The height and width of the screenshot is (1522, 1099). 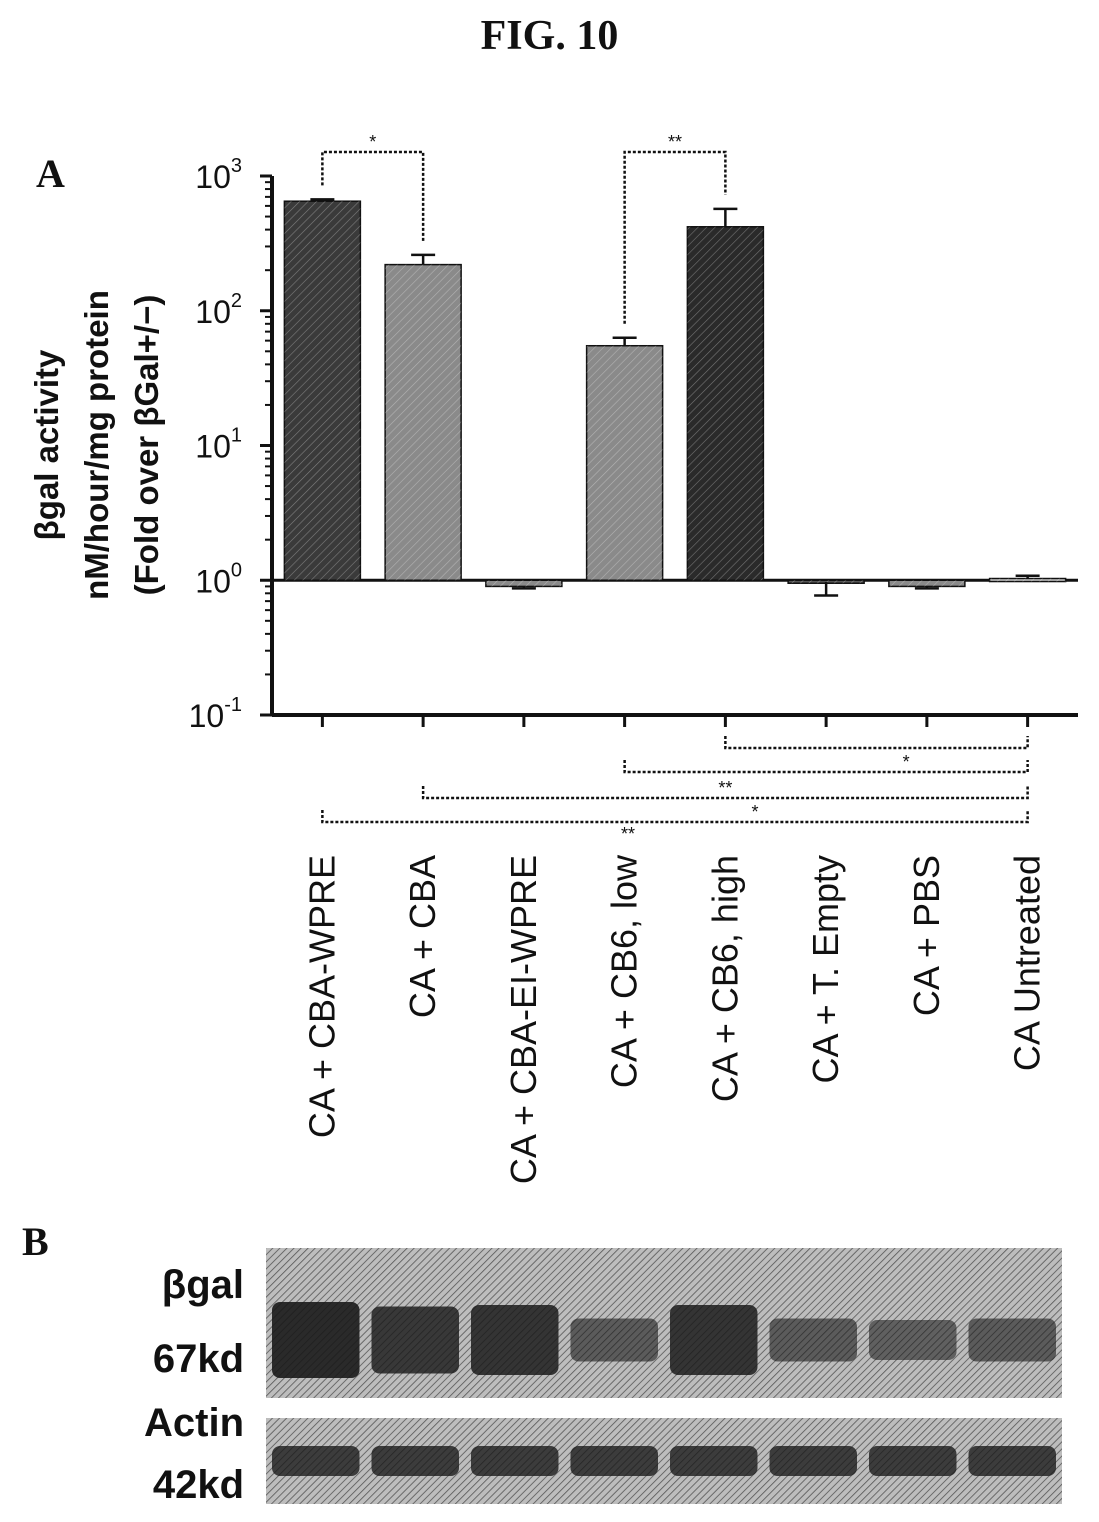 I want to click on y-tick-label: 10⁻¹, so click(x=215, y=714).